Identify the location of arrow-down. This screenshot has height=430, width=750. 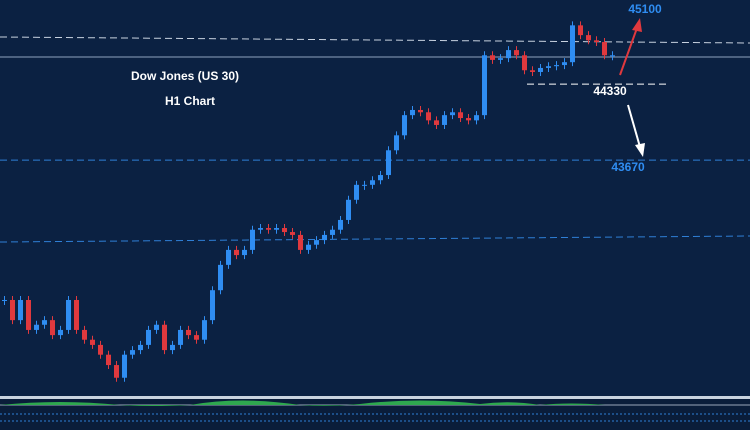
(634, 126).